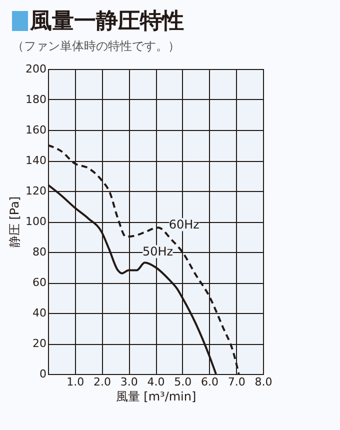 This screenshot has height=430, width=340. What do you see at coordinates (102, 382) in the screenshot?
I see `x-tick-label: 2.0` at bounding box center [102, 382].